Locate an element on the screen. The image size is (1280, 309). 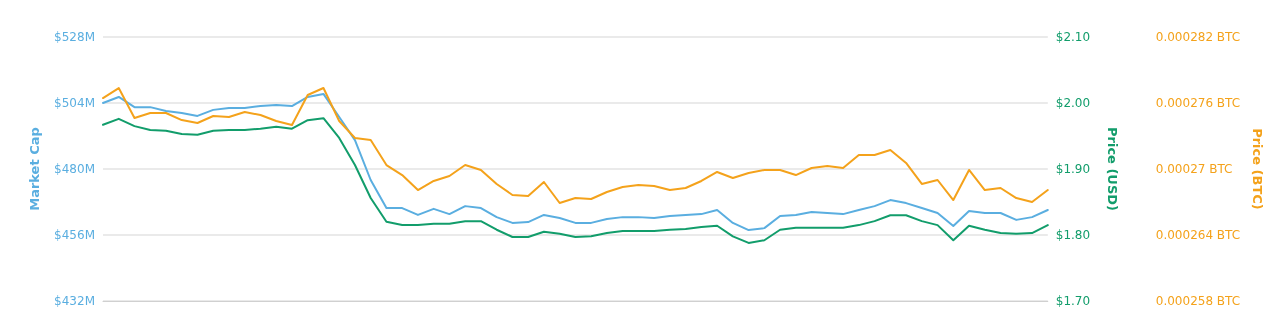
y2-tick-label: $2.10 is located at coordinates (1073, 37).